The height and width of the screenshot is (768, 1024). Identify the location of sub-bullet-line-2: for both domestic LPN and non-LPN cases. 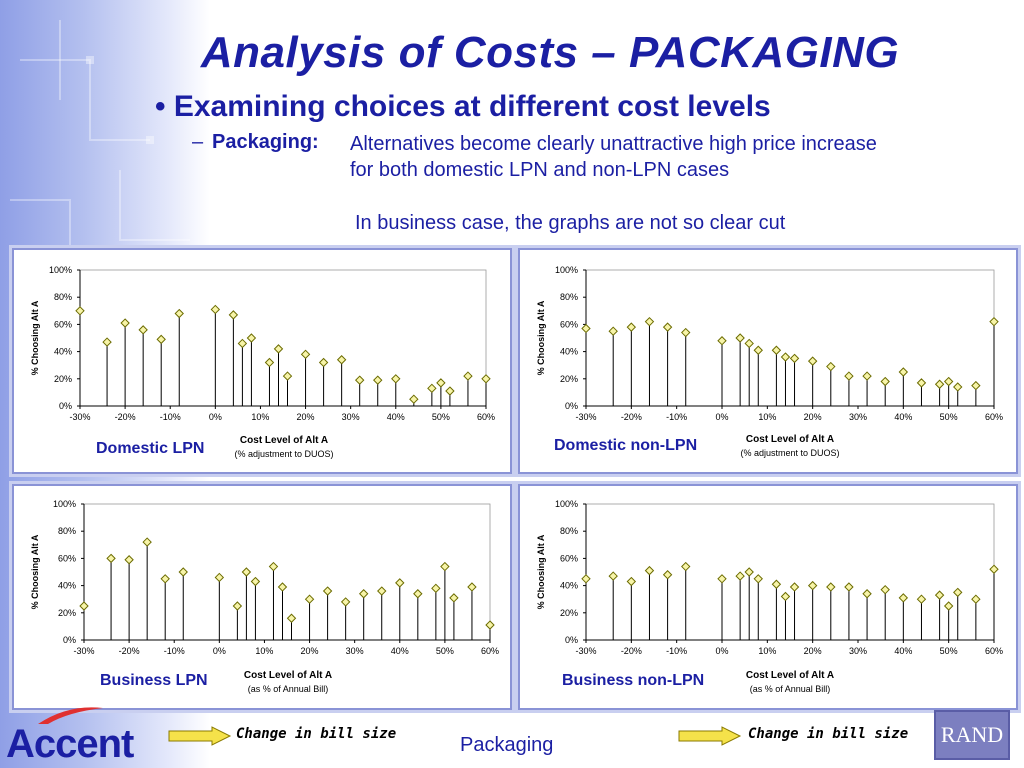
(540, 170).